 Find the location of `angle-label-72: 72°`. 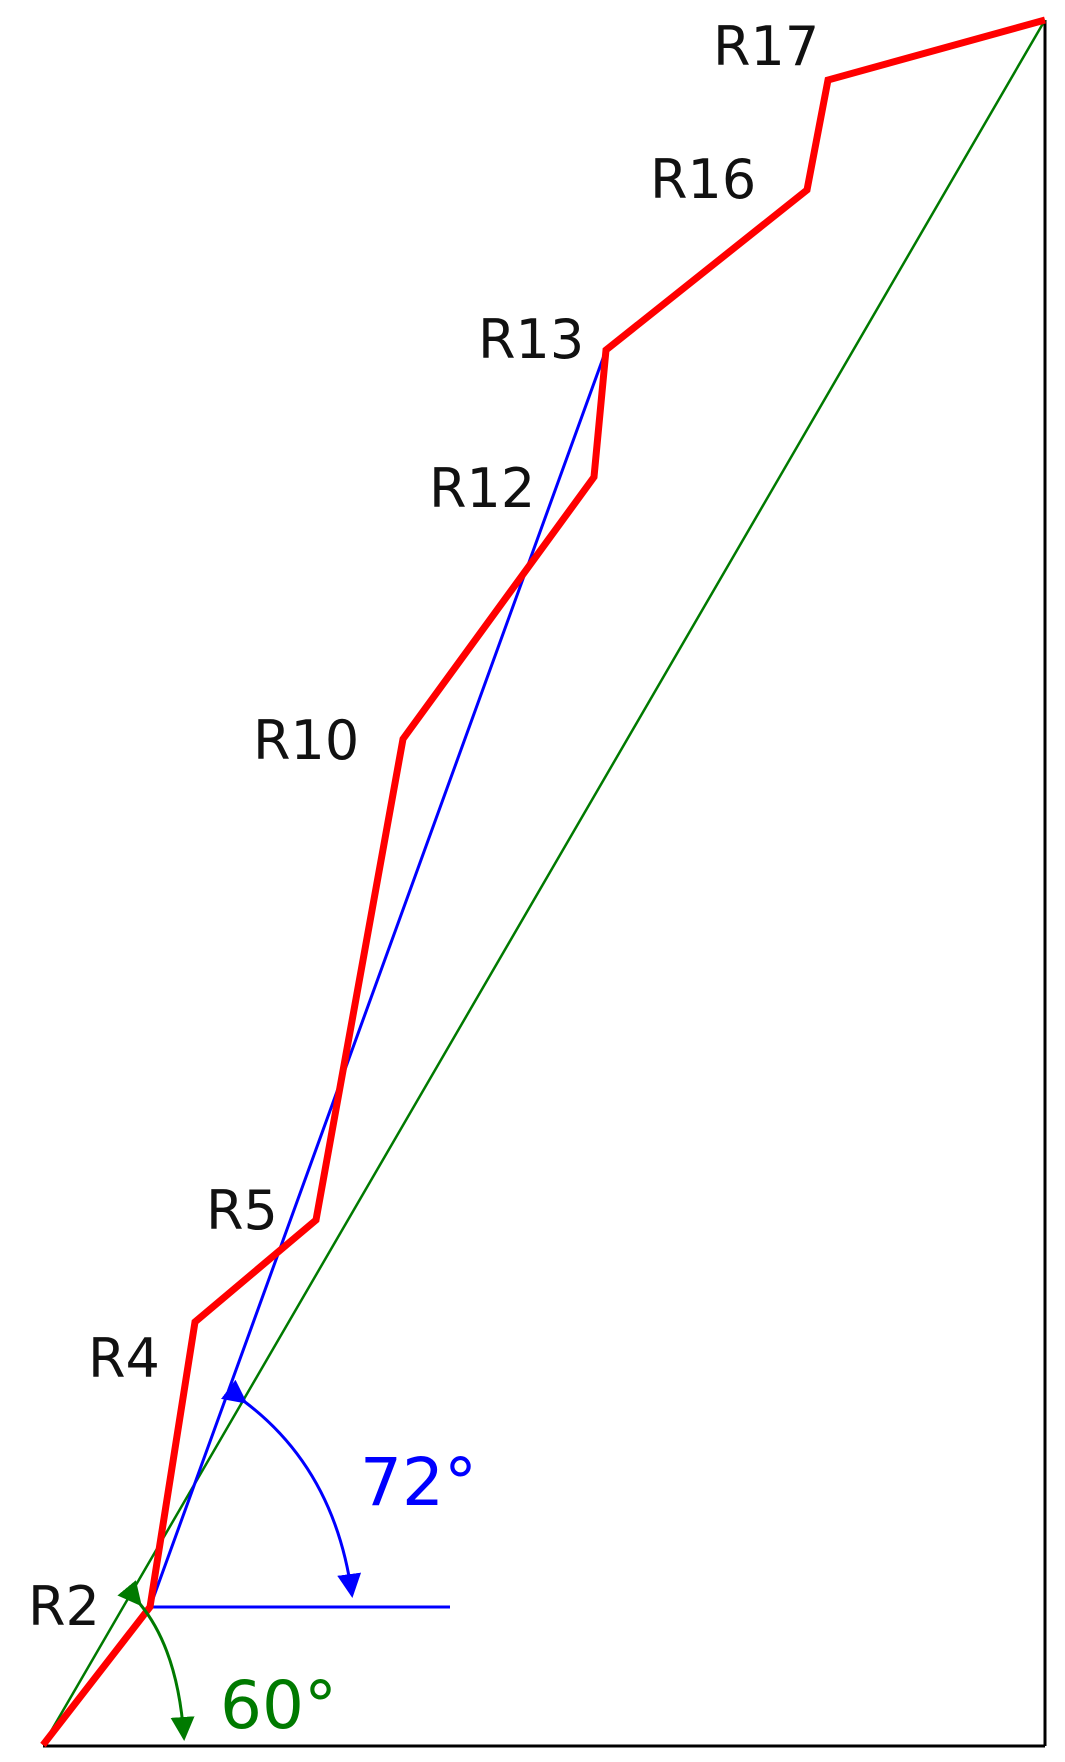

angle-label-72: 72° is located at coordinates (418, 1482).